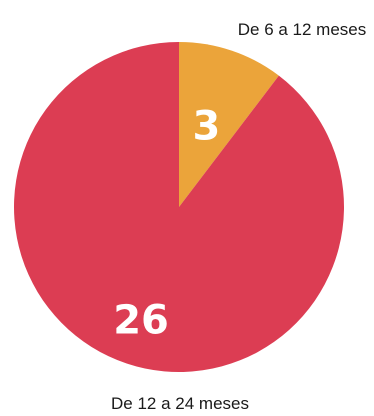  I want to click on category-label-6-12: De 6 a 12 meses, so click(302, 29).